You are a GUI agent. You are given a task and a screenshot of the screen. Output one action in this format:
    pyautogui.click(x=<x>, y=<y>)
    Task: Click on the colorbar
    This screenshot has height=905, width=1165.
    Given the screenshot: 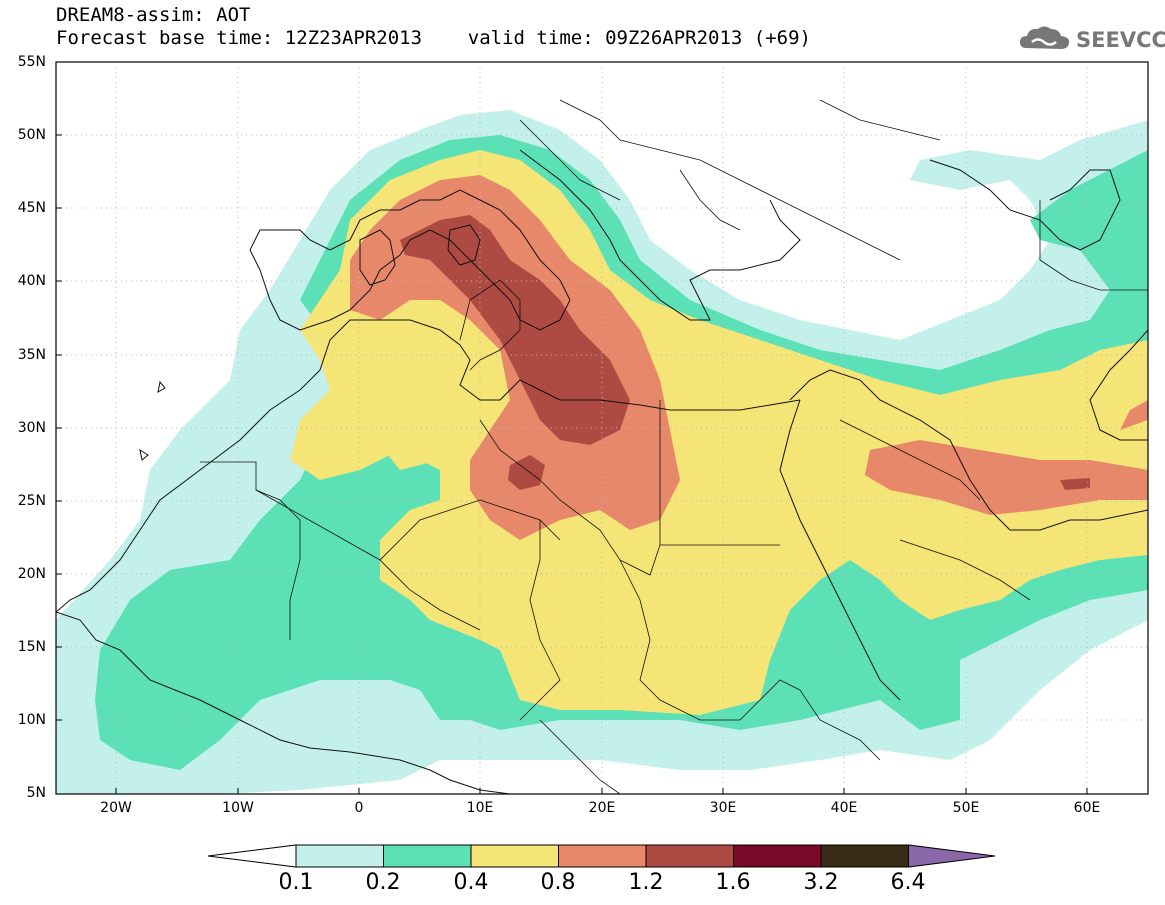 What is the action you would take?
    pyautogui.click(x=601, y=856)
    